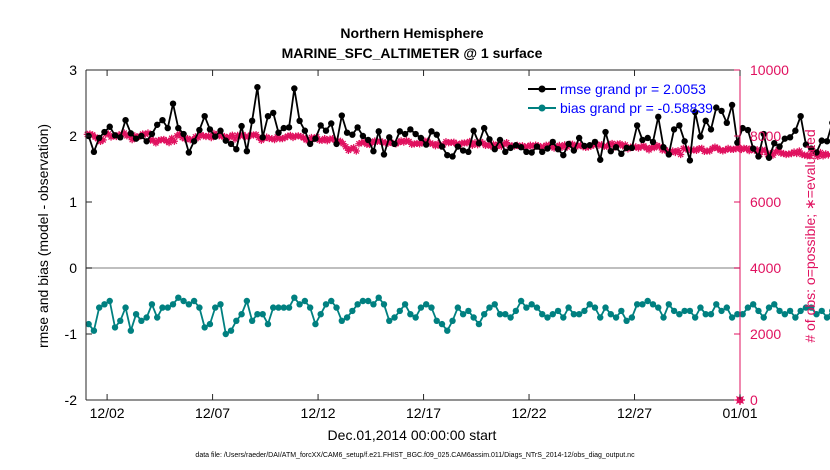  What do you see at coordinates (212, 413) in the screenshot?
I see `x-tick-label: 12/07` at bounding box center [212, 413].